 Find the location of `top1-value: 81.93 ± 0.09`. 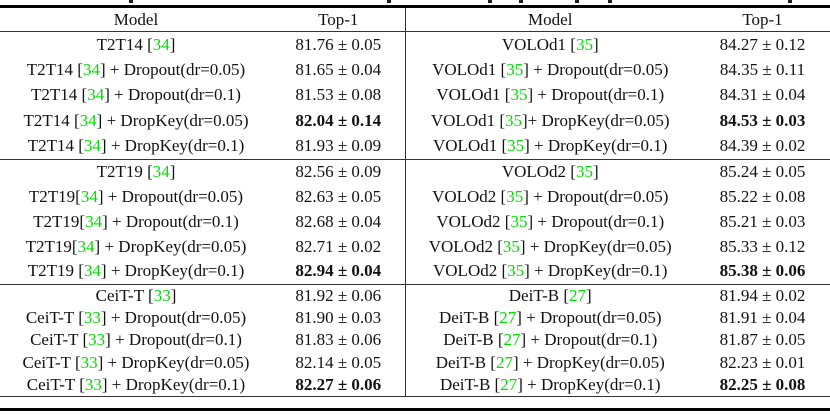

top1-value: 81.93 ± 0.09 is located at coordinates (338, 145).